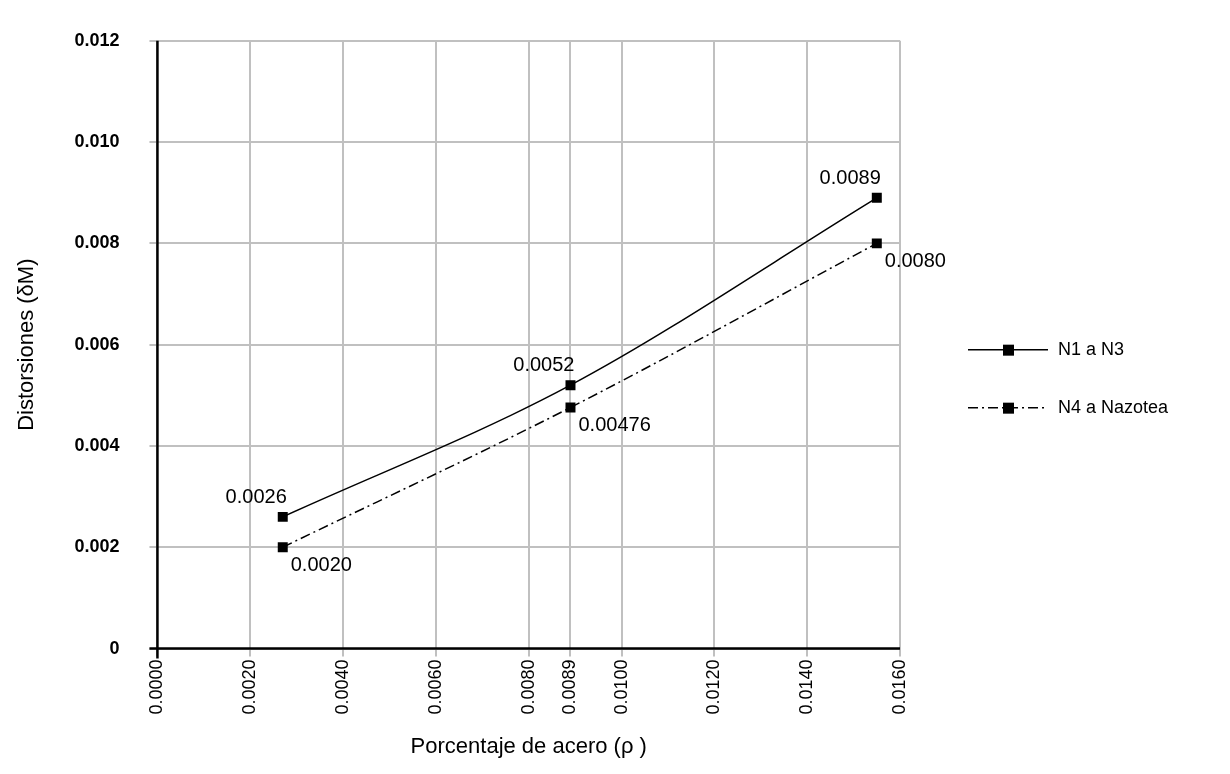  Describe the element at coordinates (97, 141) in the screenshot. I see `y-tick-label: 0.010` at that location.